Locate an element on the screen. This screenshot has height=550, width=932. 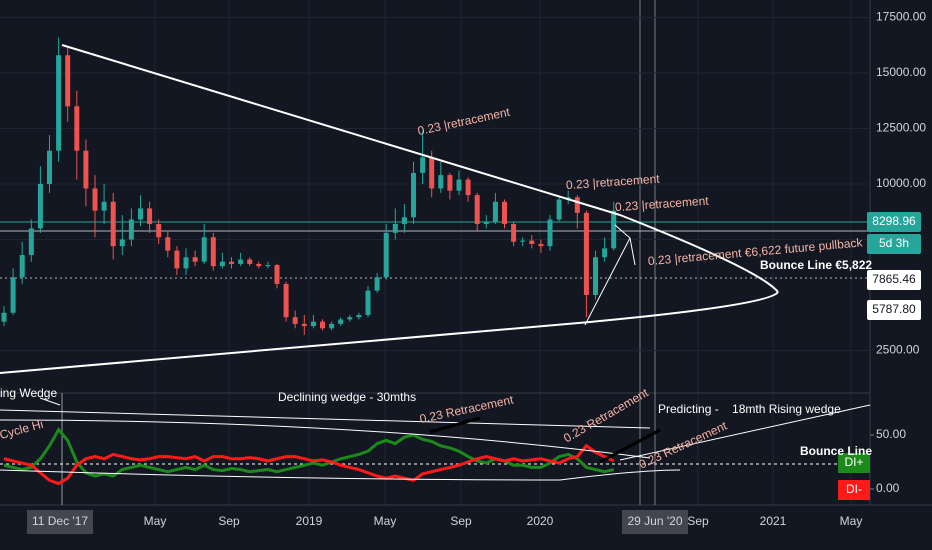
price-label: 5d 3h is located at coordinates (894, 243).